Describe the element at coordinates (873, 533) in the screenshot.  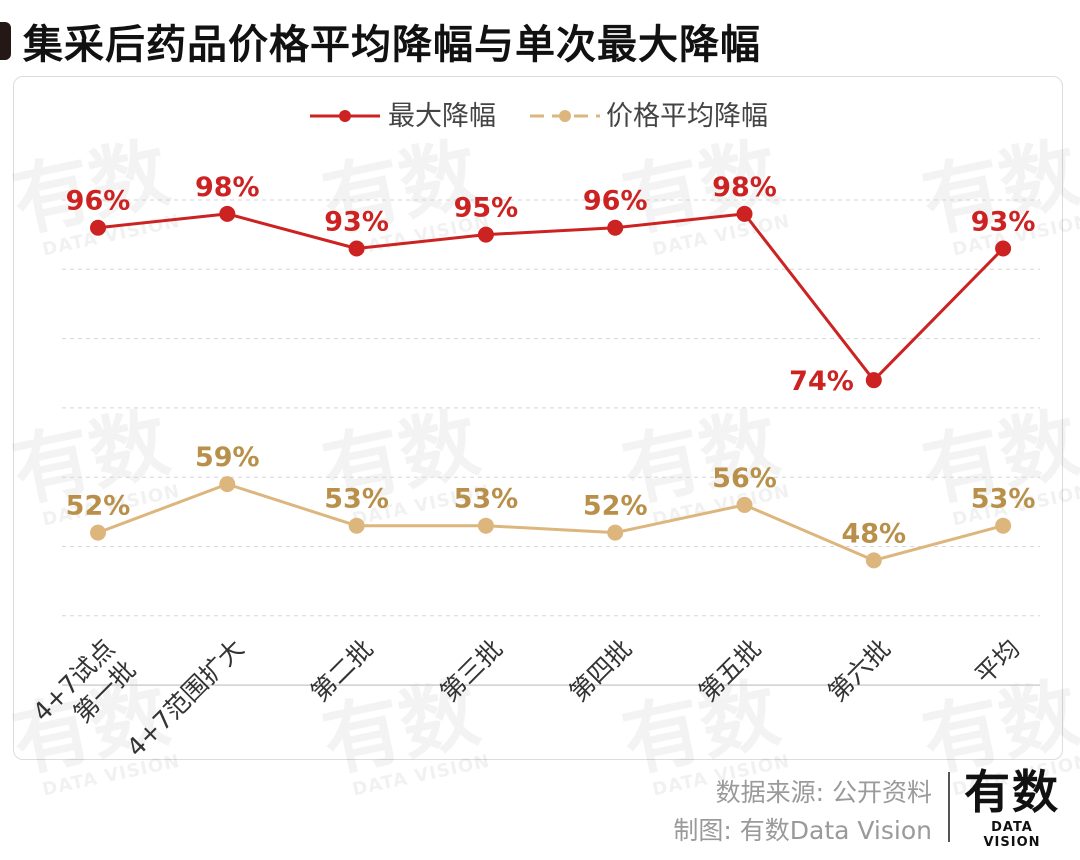
I see `data-label: 48%` at that location.